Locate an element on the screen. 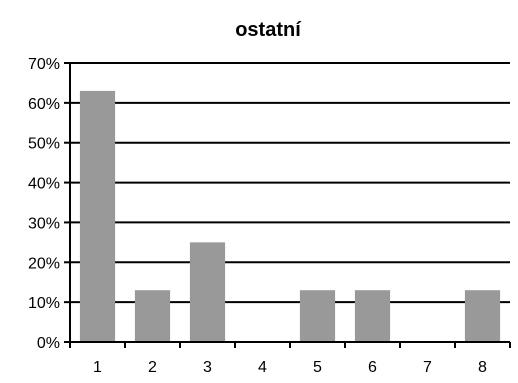 The height and width of the screenshot is (383, 518). x-tick-label-8: 8 is located at coordinates (482, 367).